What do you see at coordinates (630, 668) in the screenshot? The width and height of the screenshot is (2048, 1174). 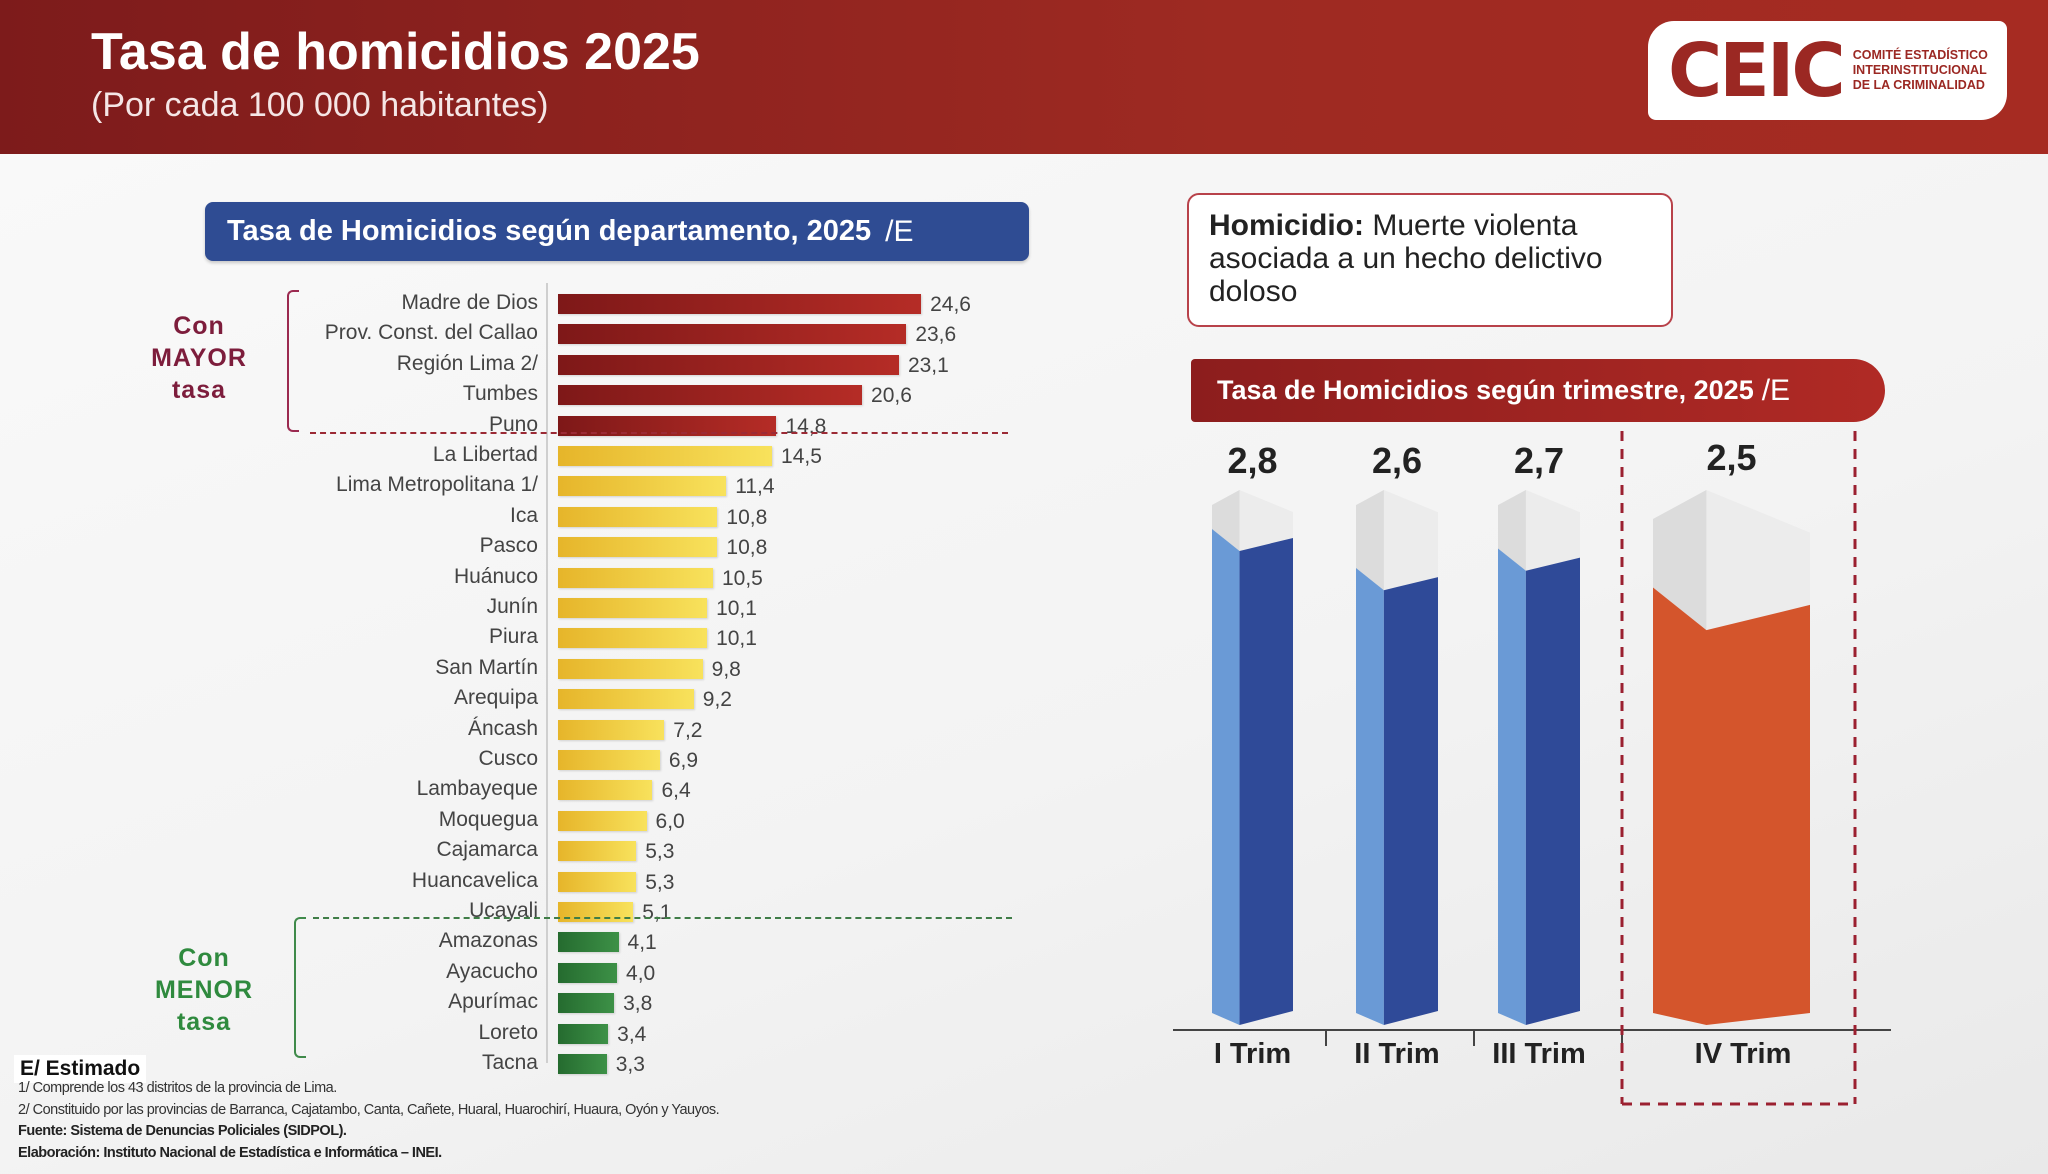 I see `bar-san-mart-n` at bounding box center [630, 668].